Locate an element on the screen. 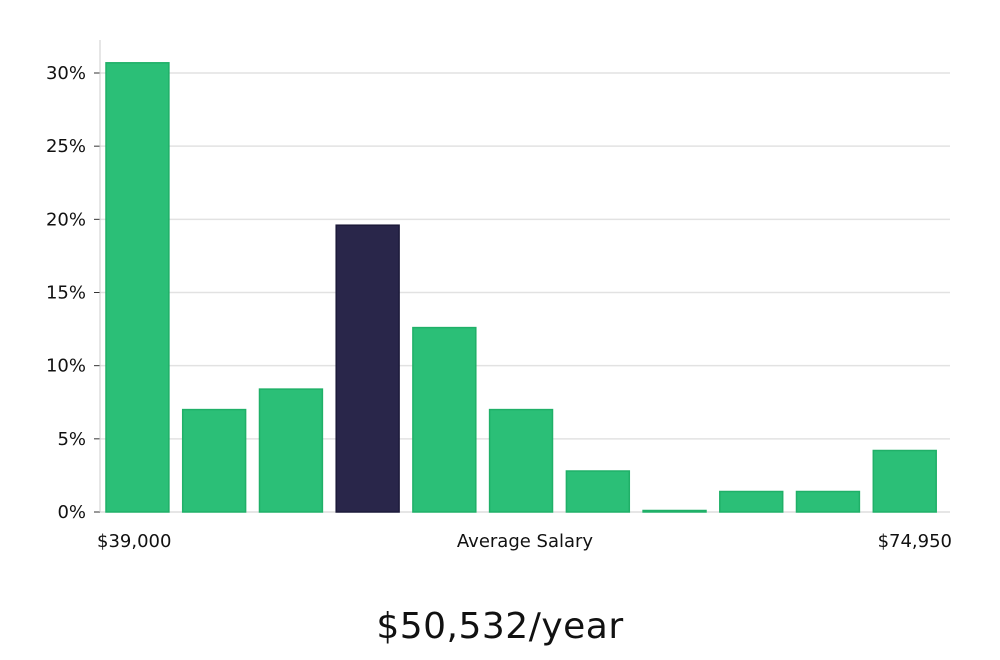  y-tick-label: 0% is located at coordinates (71, 512).